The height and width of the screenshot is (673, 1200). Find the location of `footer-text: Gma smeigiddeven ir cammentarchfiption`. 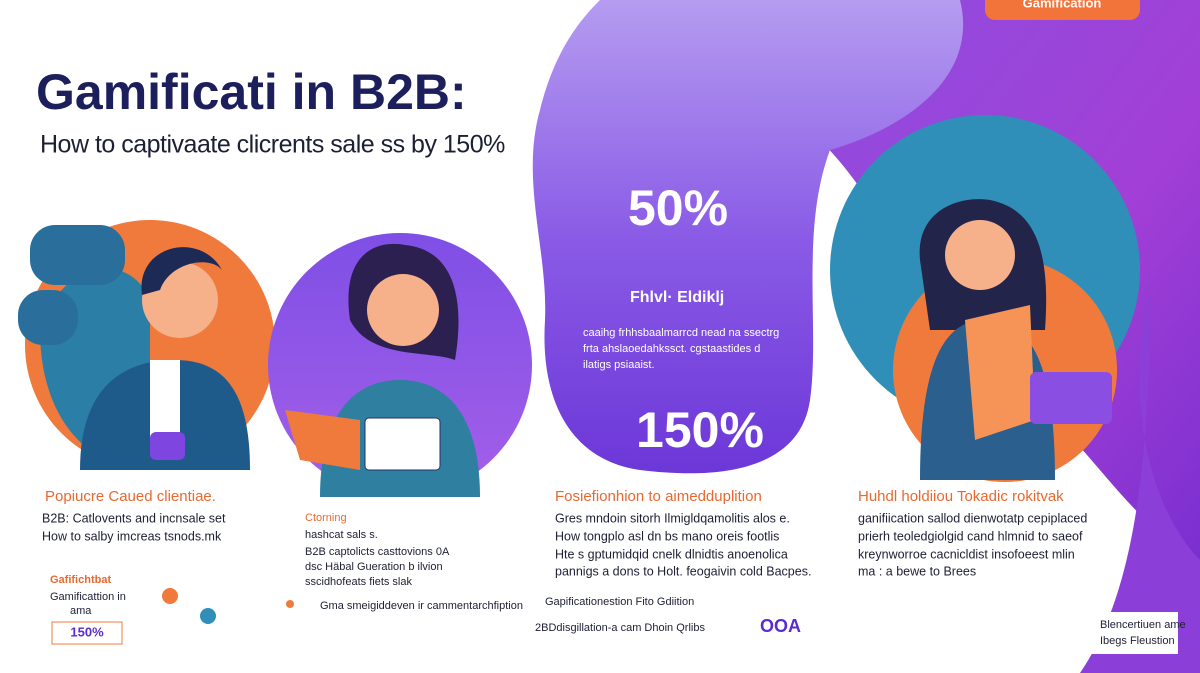

footer-text: Gma smeigiddeven ir cammentarchfiption is located at coordinates (421, 606).